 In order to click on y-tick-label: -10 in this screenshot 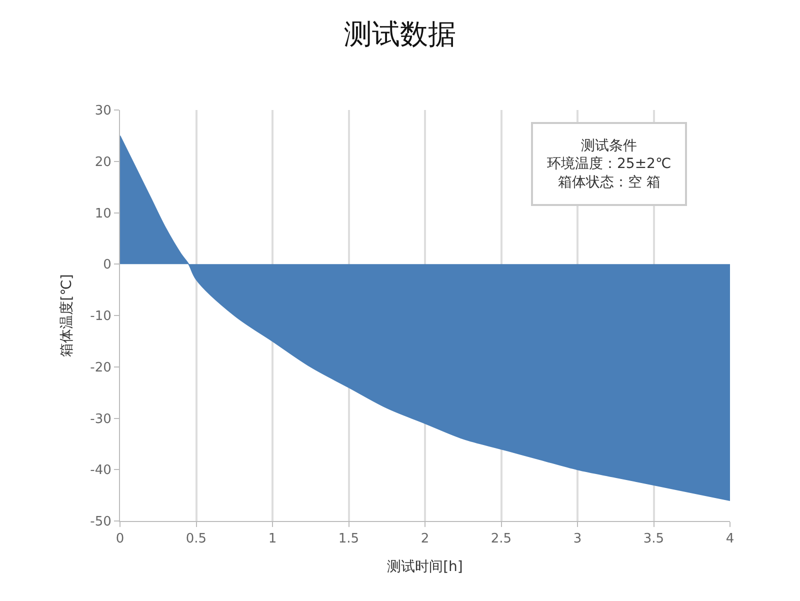, I will do `click(101, 316)`.